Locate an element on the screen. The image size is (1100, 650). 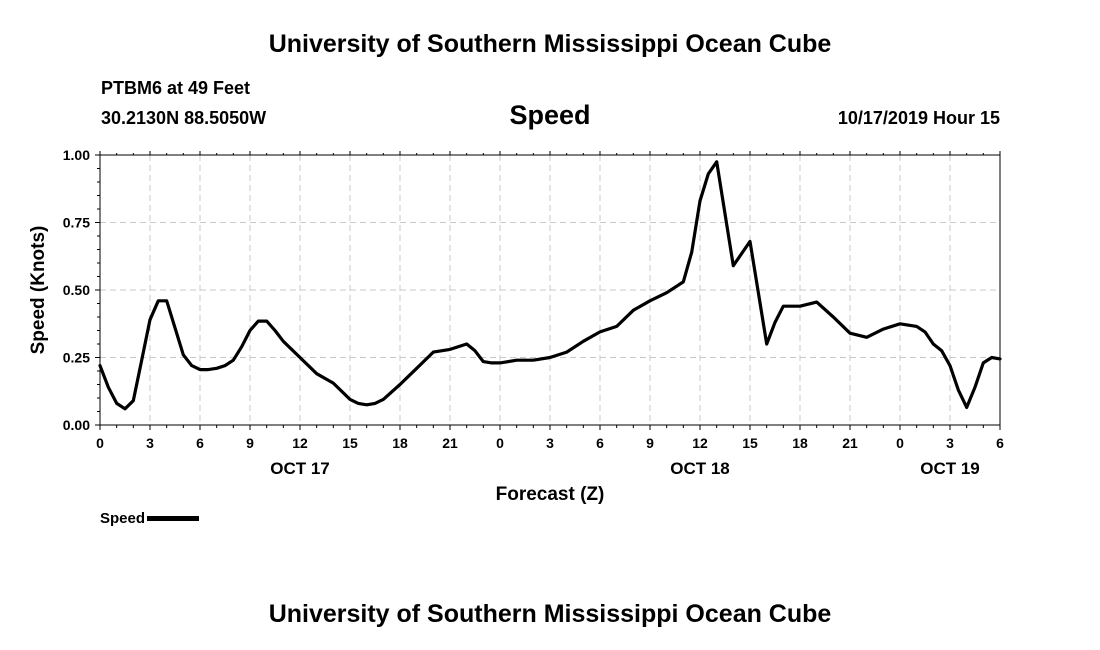
y-tick-label: 0.25 is located at coordinates (76, 358).